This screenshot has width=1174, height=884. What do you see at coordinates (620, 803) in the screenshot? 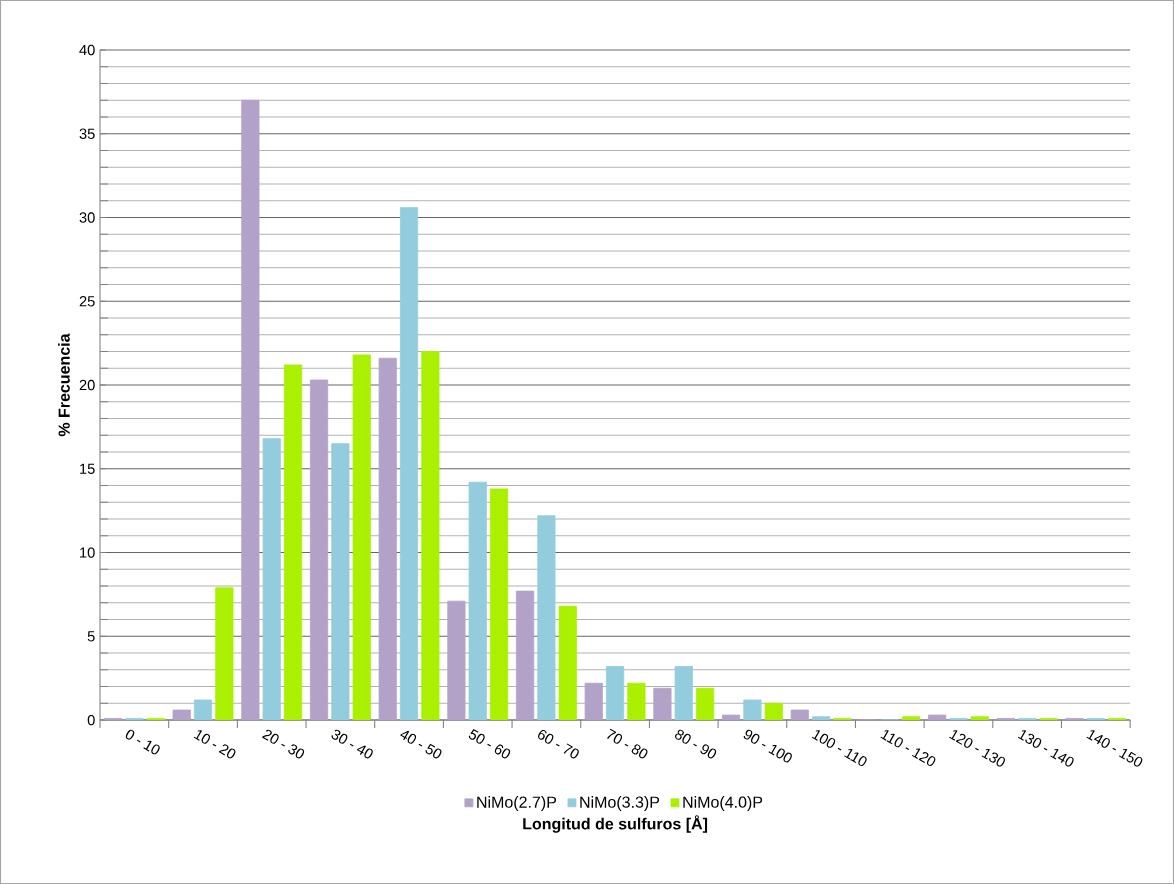
I see `legend-label: NiMo(3.3)P` at bounding box center [620, 803].